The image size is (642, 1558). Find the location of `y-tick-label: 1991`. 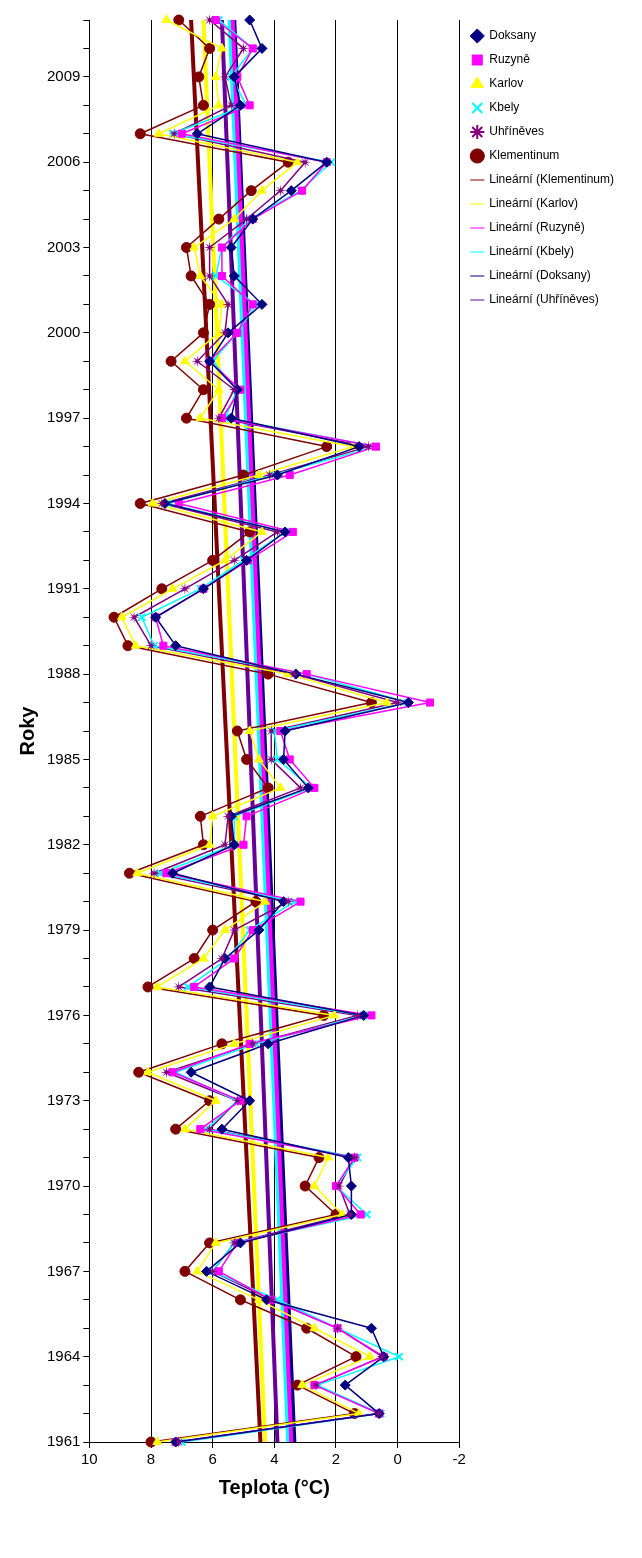

y-tick-label: 1991 is located at coordinates (63, 587).